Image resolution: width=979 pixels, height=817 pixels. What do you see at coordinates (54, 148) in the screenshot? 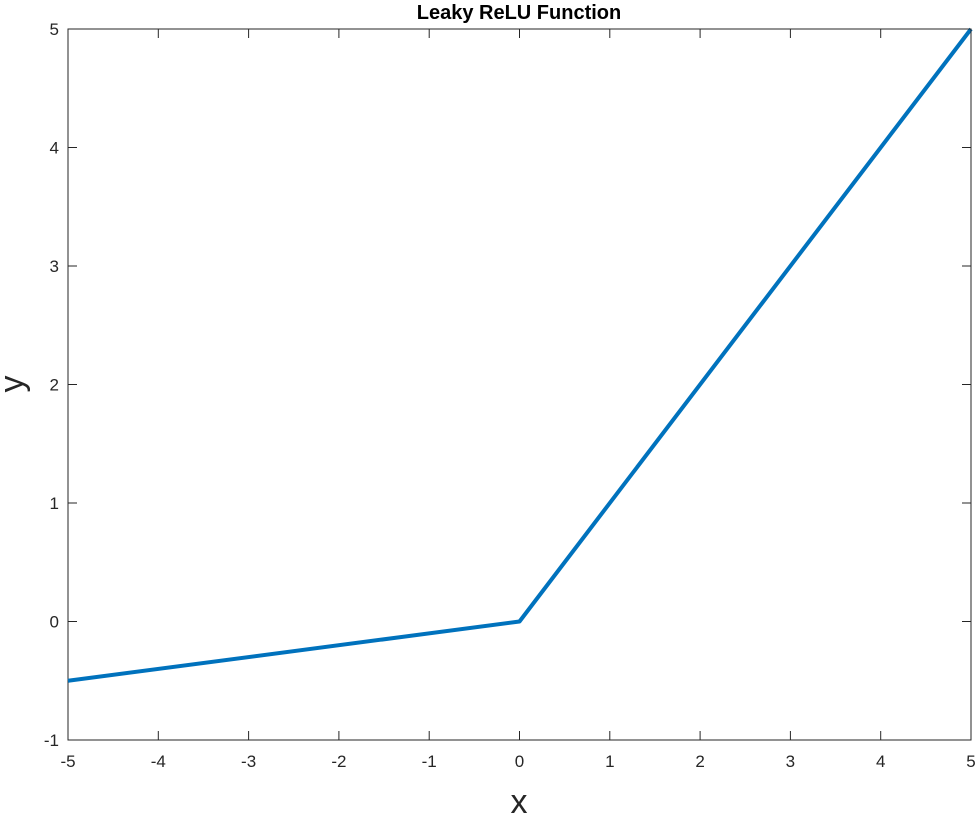
I see `y-tick-label: 4` at bounding box center [54, 148].